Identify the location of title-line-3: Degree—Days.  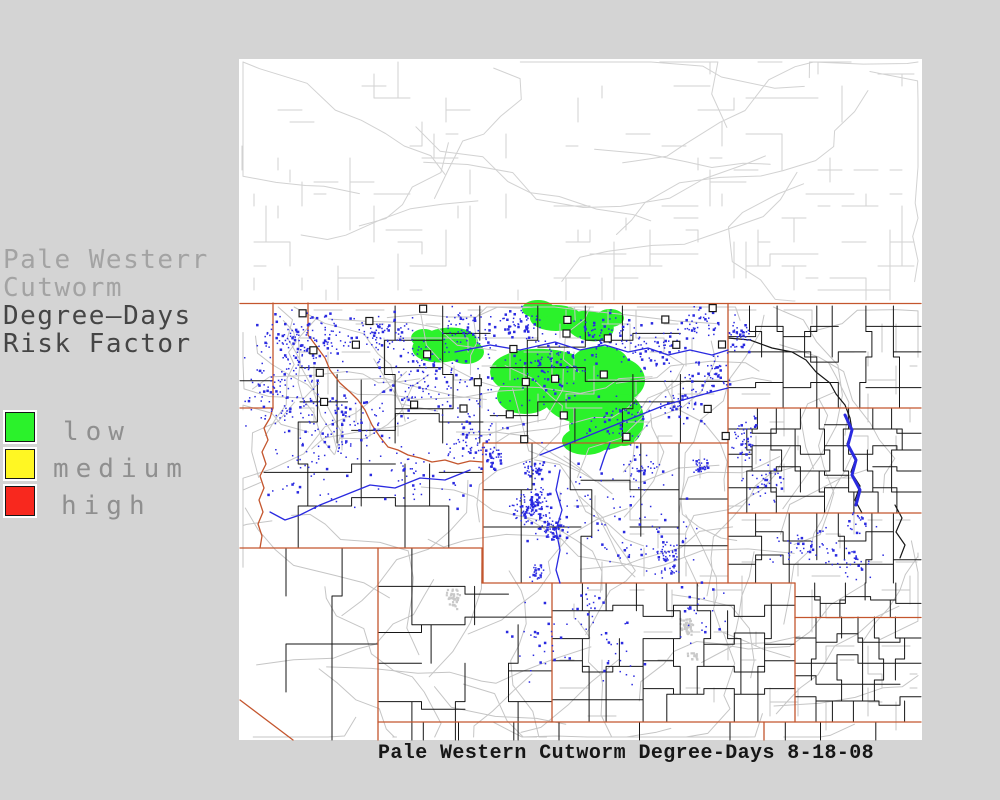
(97, 316).